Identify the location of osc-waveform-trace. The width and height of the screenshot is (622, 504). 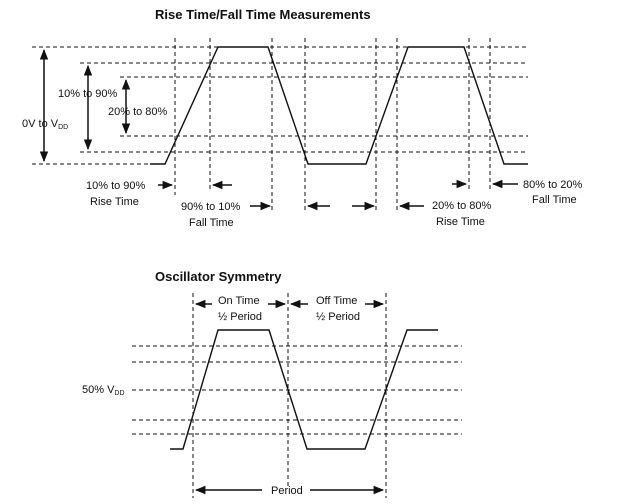
(304, 389).